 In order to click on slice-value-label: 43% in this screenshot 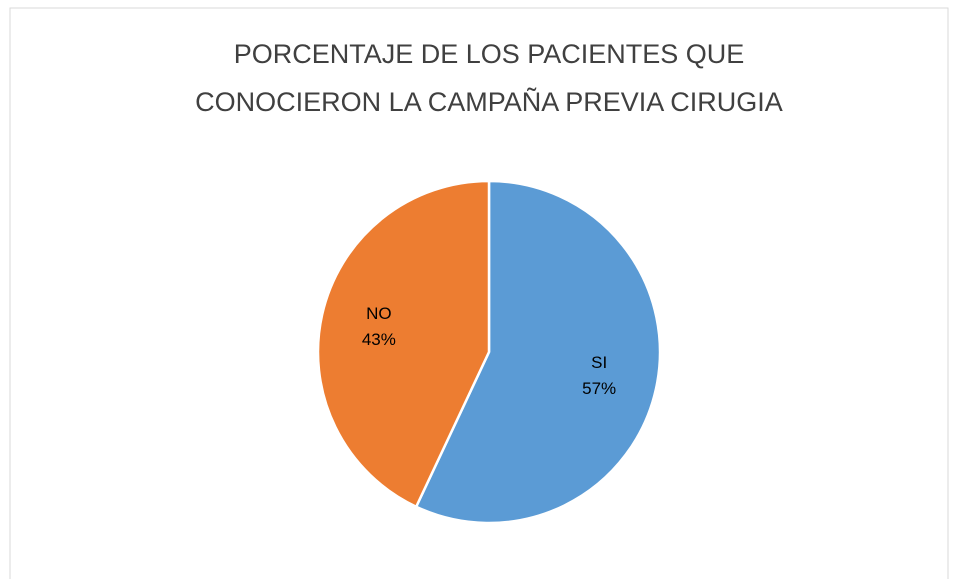, I will do `click(379, 339)`.